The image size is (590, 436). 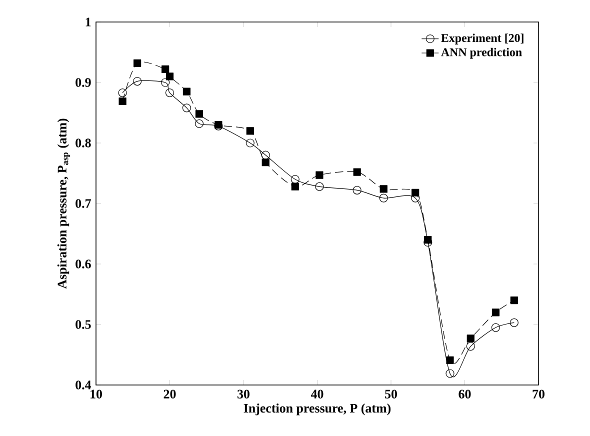 What do you see at coordinates (84, 385) in the screenshot?
I see `y-tick-label: 0.4` at bounding box center [84, 385].